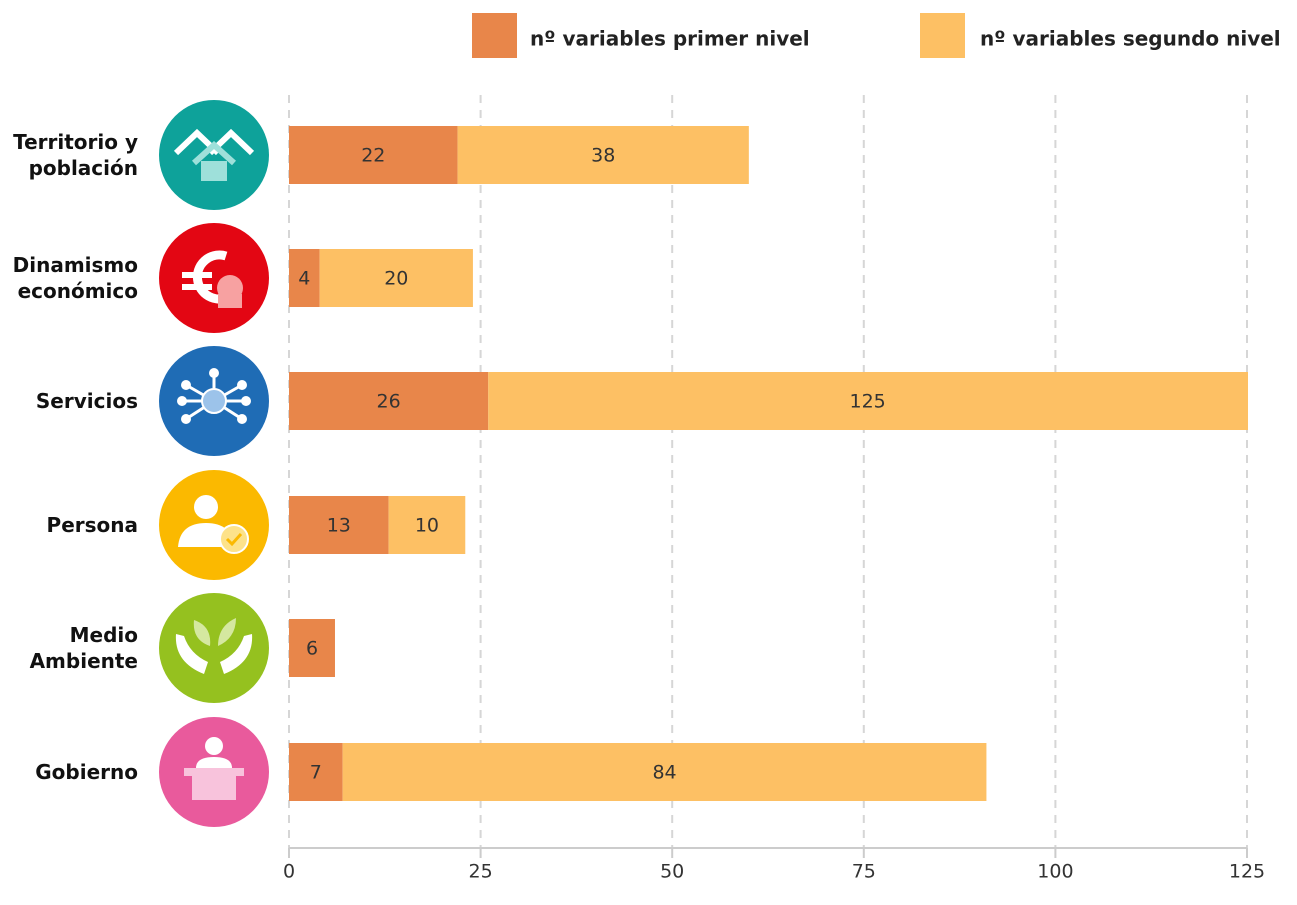 The image size is (1297, 905). Describe the element at coordinates (1130, 39) in the screenshot. I see `legend-label: nº variables segundo nivel` at that location.